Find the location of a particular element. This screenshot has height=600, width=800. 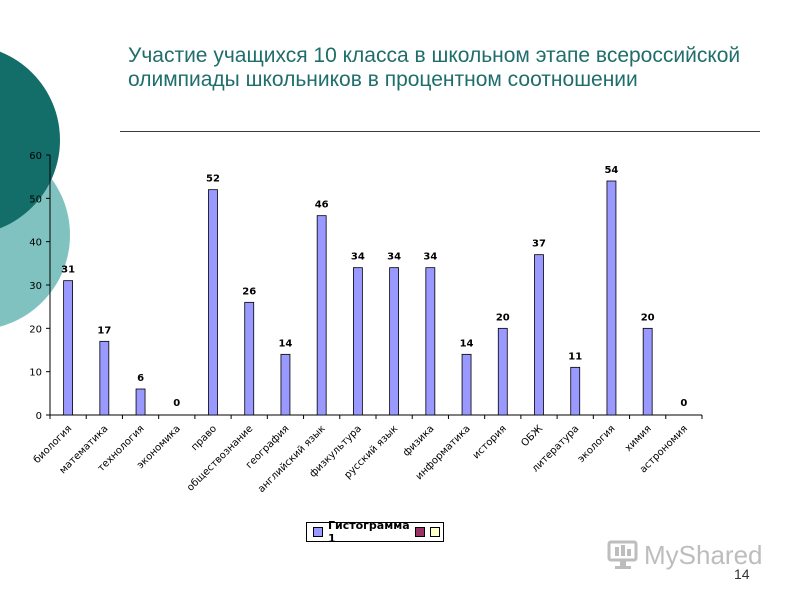

data-label: 54 is located at coordinates (611, 170).